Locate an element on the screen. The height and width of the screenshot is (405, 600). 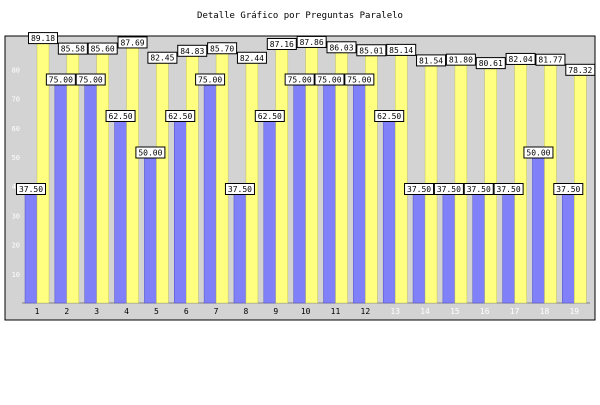
x-tick-label: 15 is located at coordinates (455, 311).